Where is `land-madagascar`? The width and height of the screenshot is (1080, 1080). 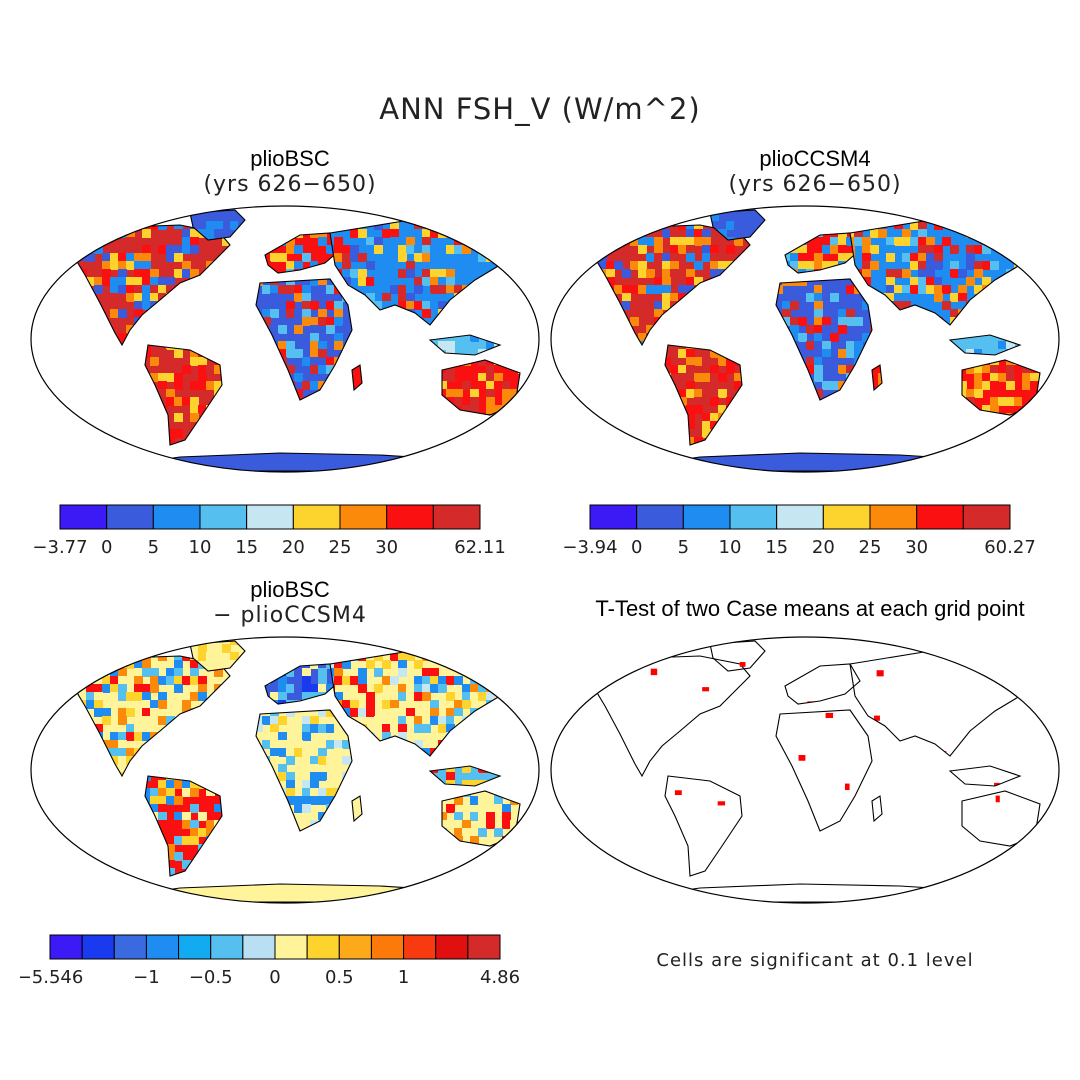
land-madagascar is located at coordinates (821, 767).